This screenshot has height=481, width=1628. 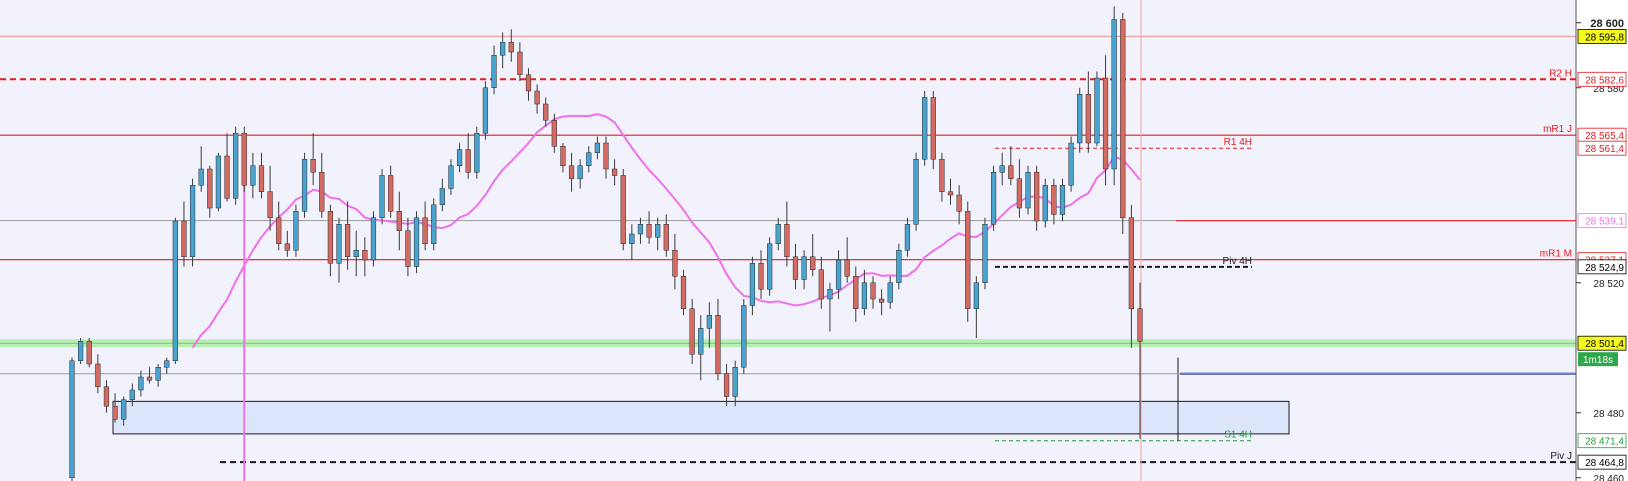 I want to click on ma-level-badge-text: 28 539,1, so click(x=1604, y=222).